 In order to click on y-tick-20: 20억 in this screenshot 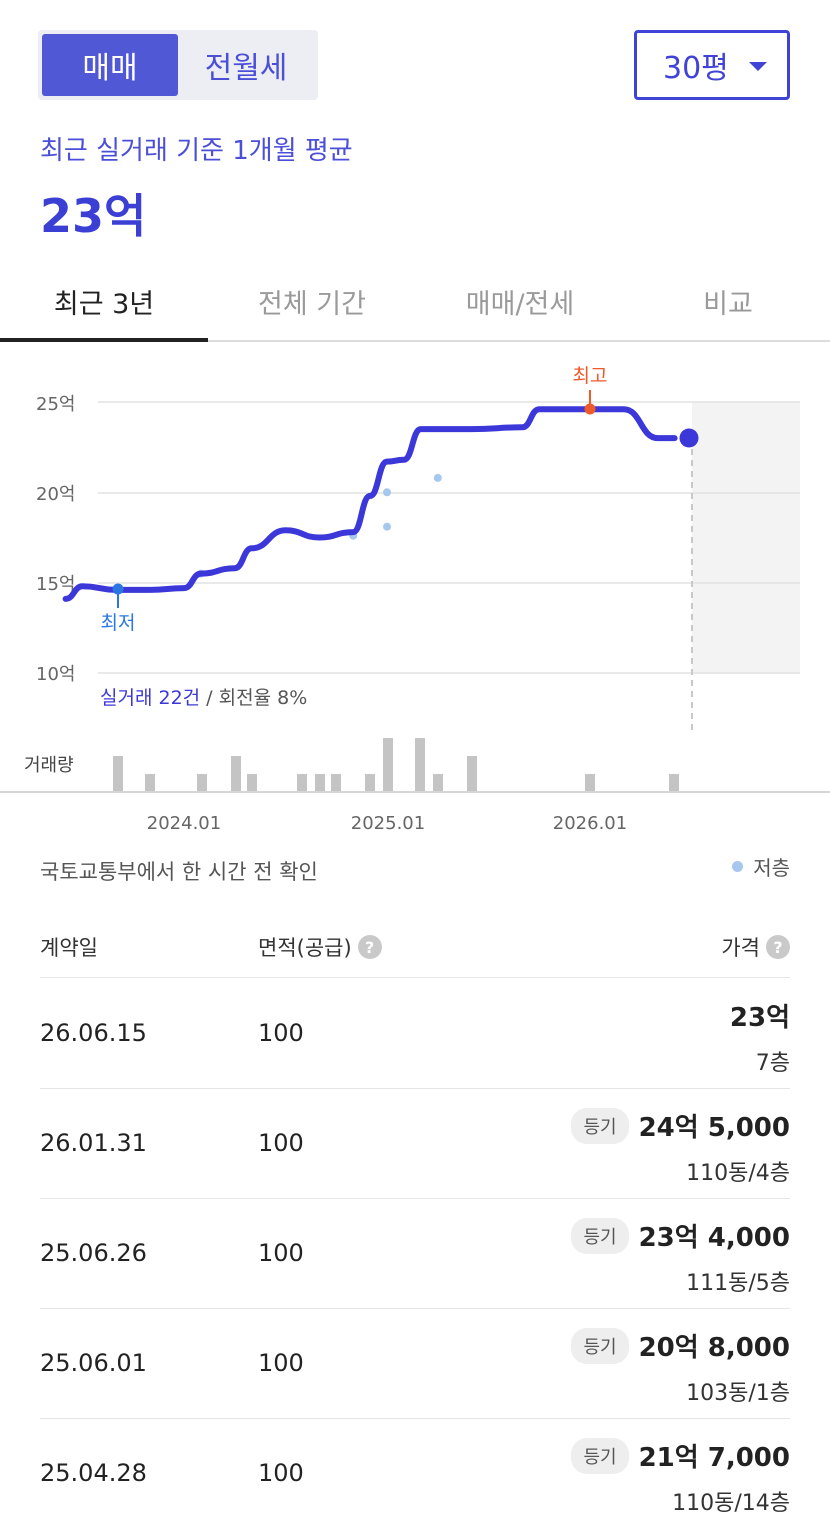, I will do `click(55, 494)`.